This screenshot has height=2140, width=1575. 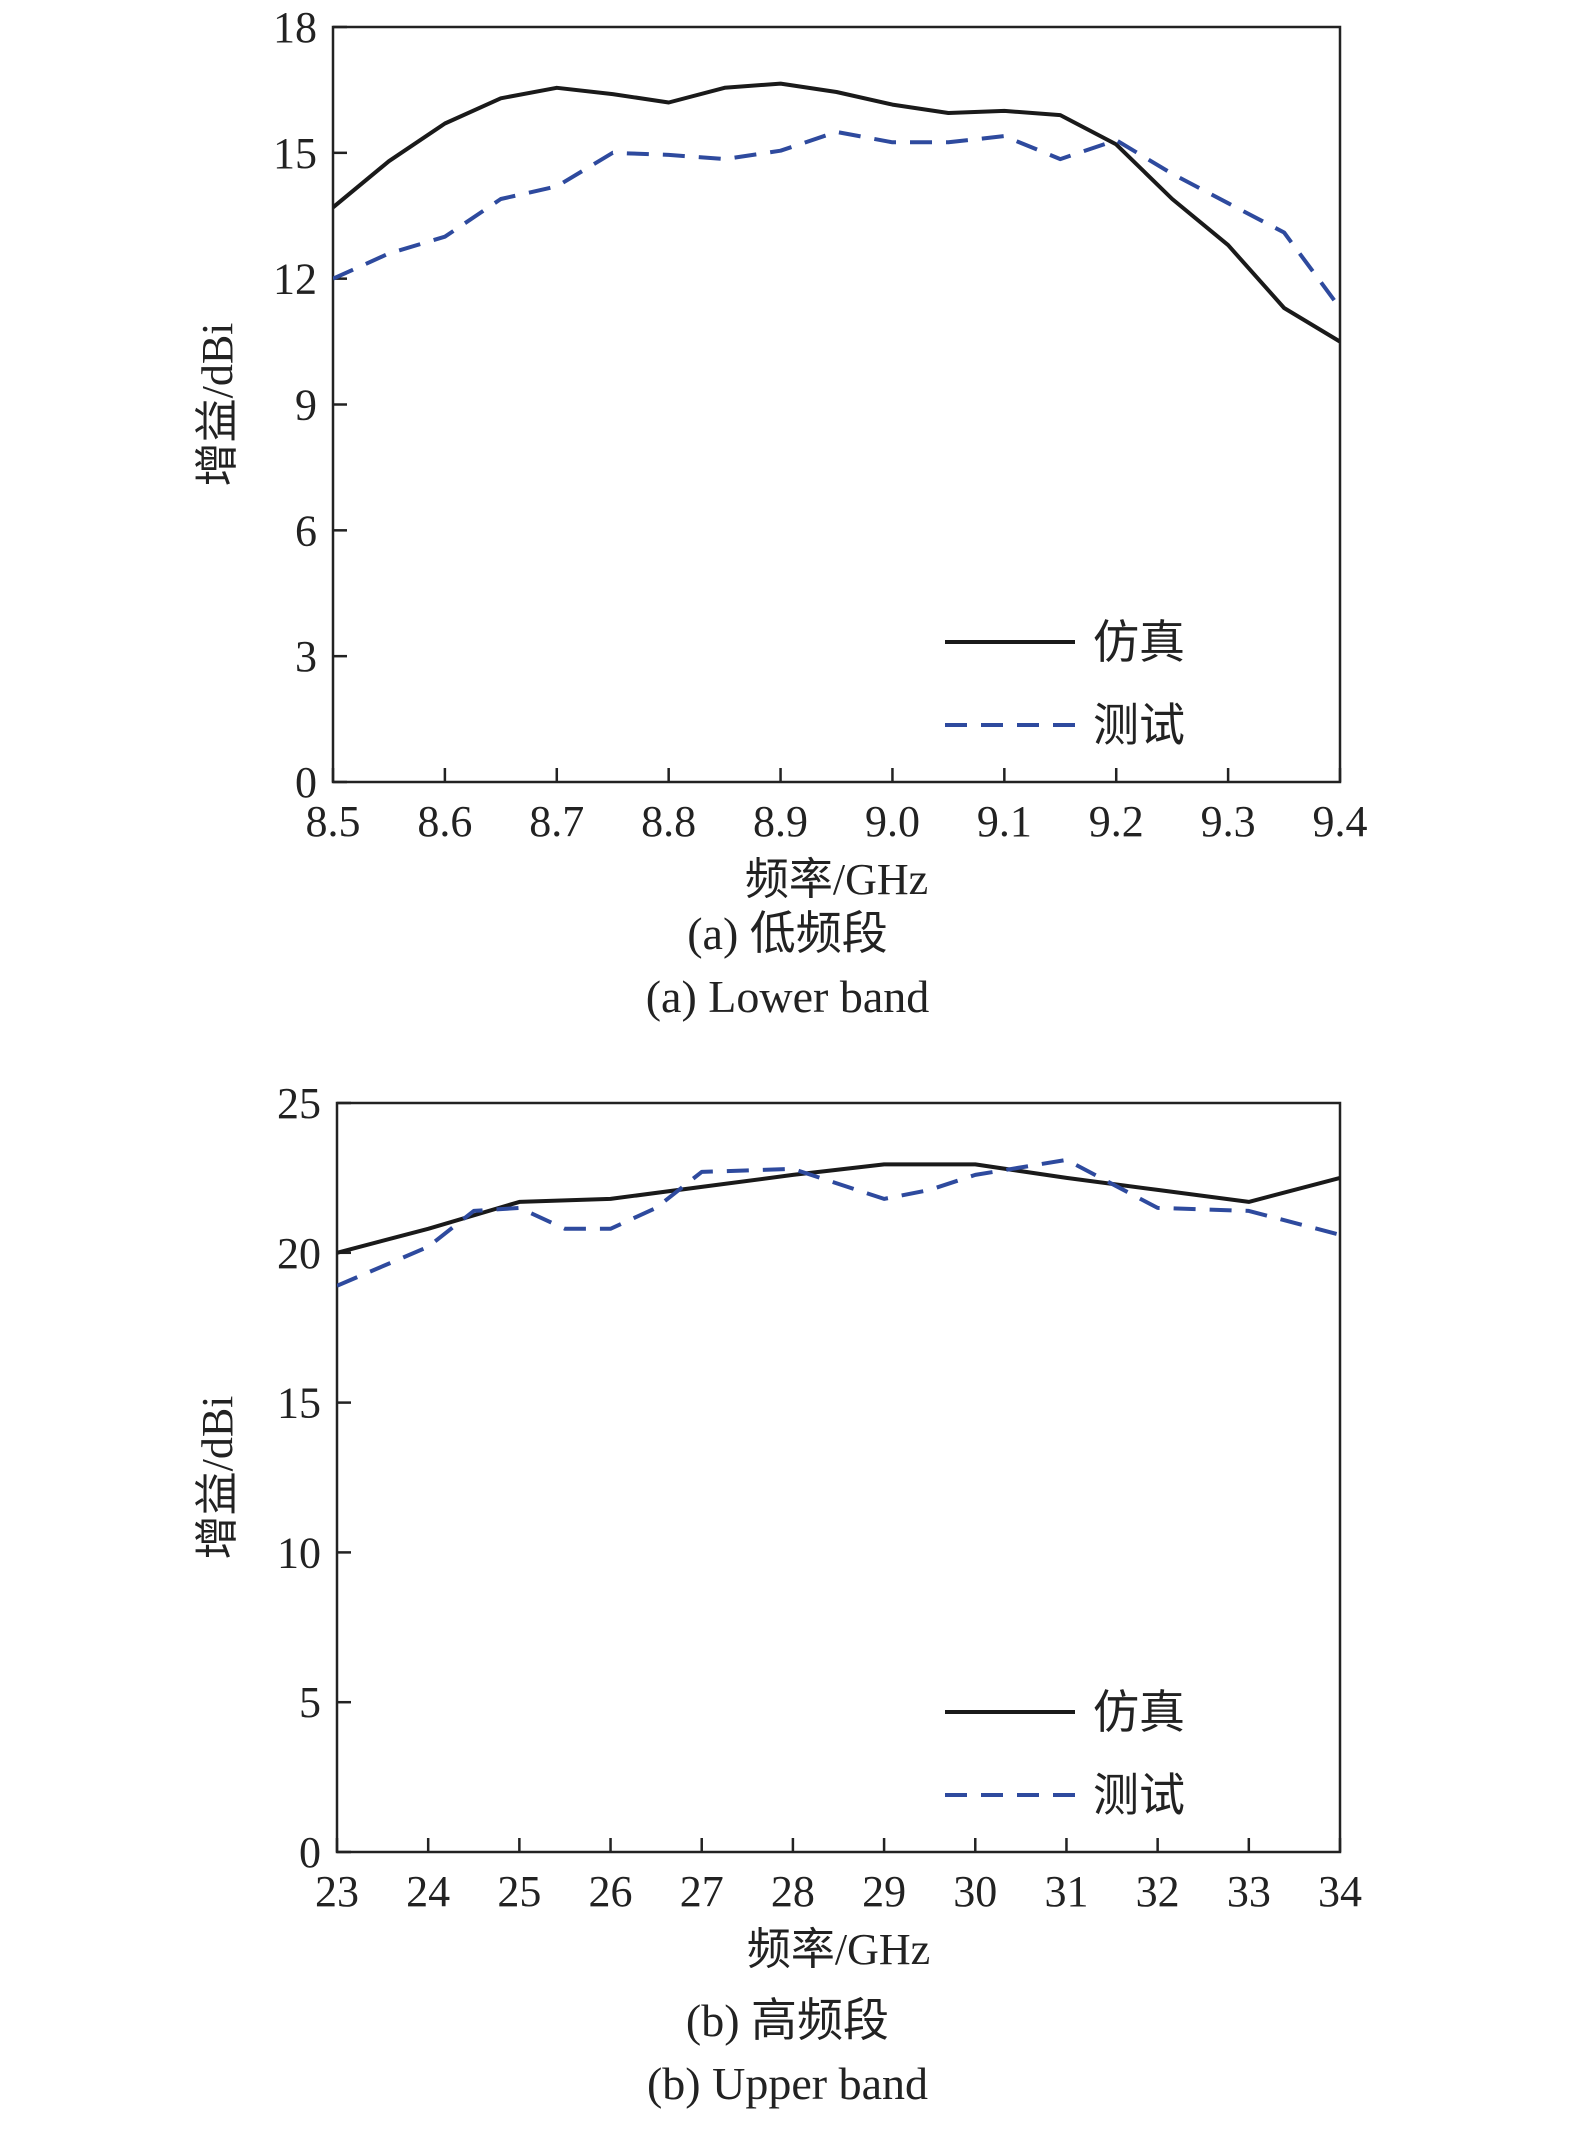 I want to click on chart-a-series-measured-line, so click(x=836, y=219).